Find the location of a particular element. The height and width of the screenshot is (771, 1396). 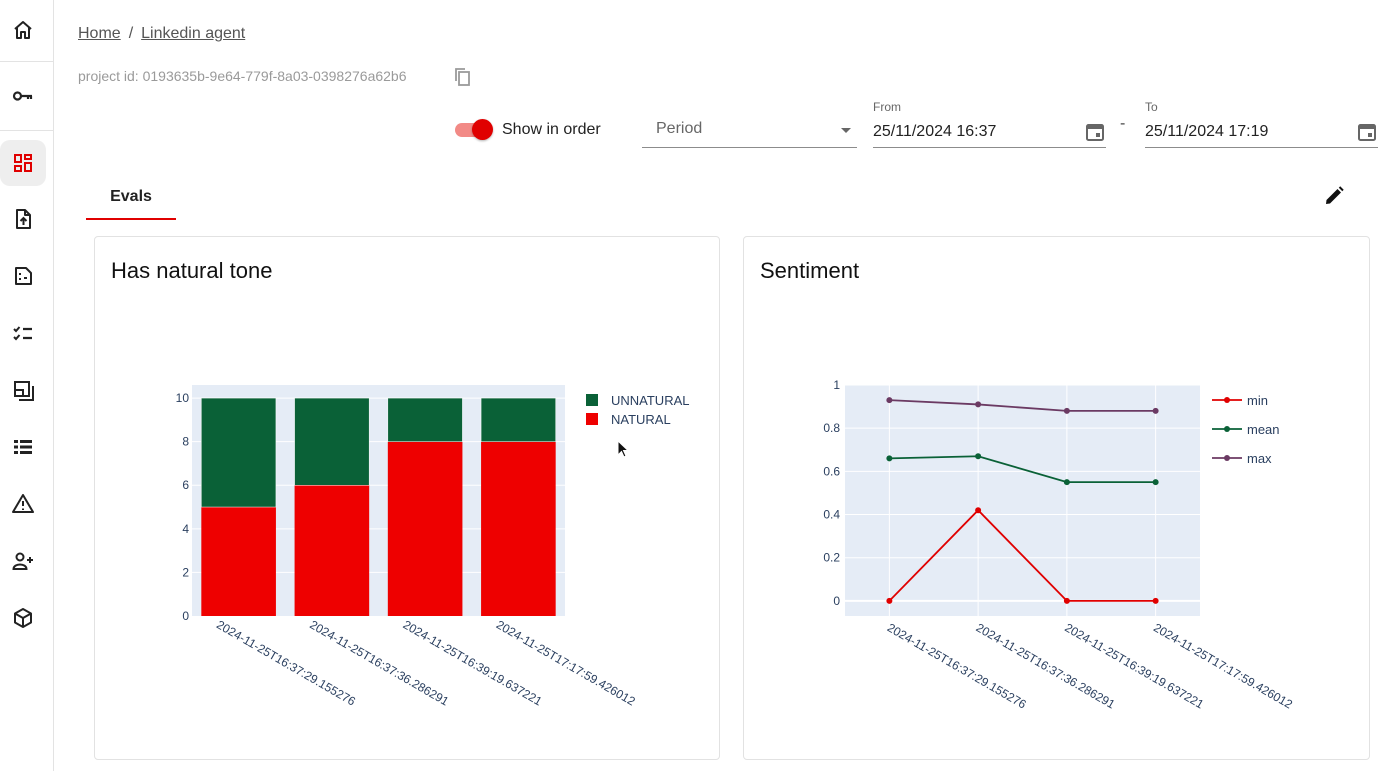

y-tick-label: 4 is located at coordinates (185, 529).